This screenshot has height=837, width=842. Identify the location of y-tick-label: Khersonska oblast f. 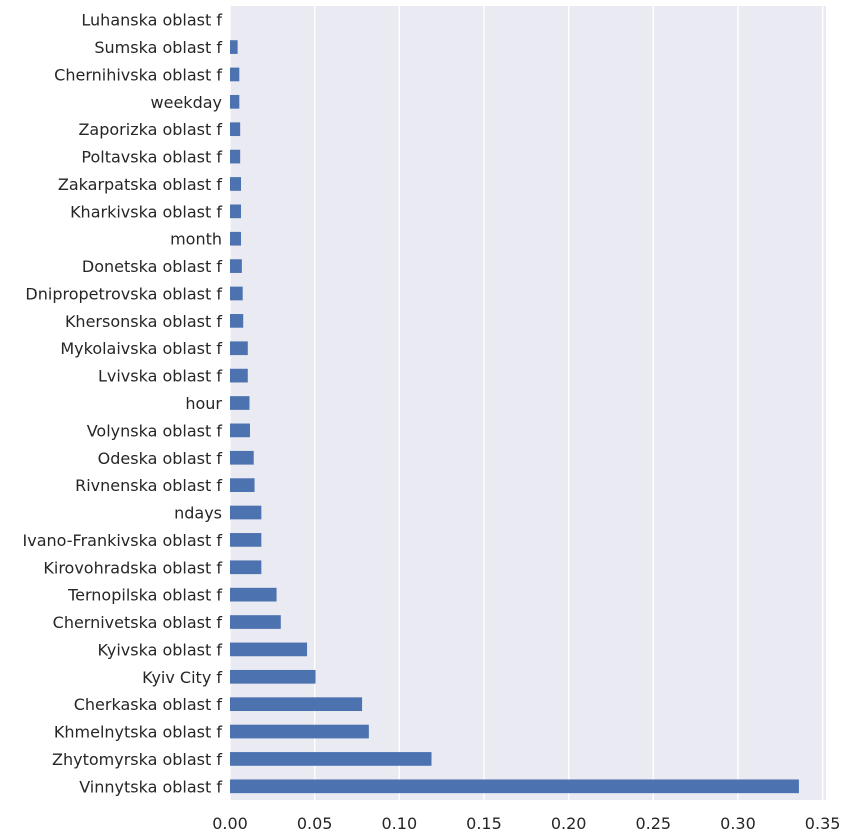
(143, 321).